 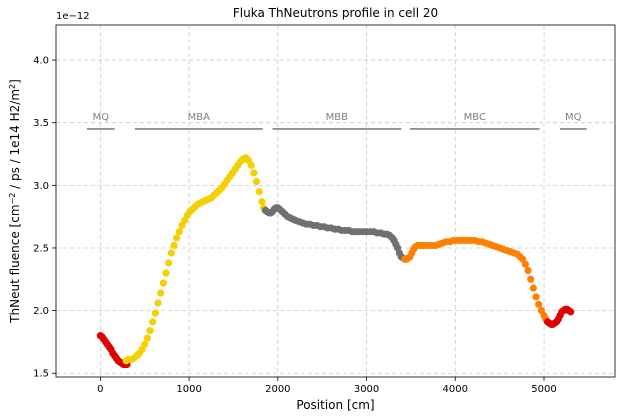 What do you see at coordinates (41, 311) in the screenshot?
I see `y-tick-label: 2.0` at bounding box center [41, 311].